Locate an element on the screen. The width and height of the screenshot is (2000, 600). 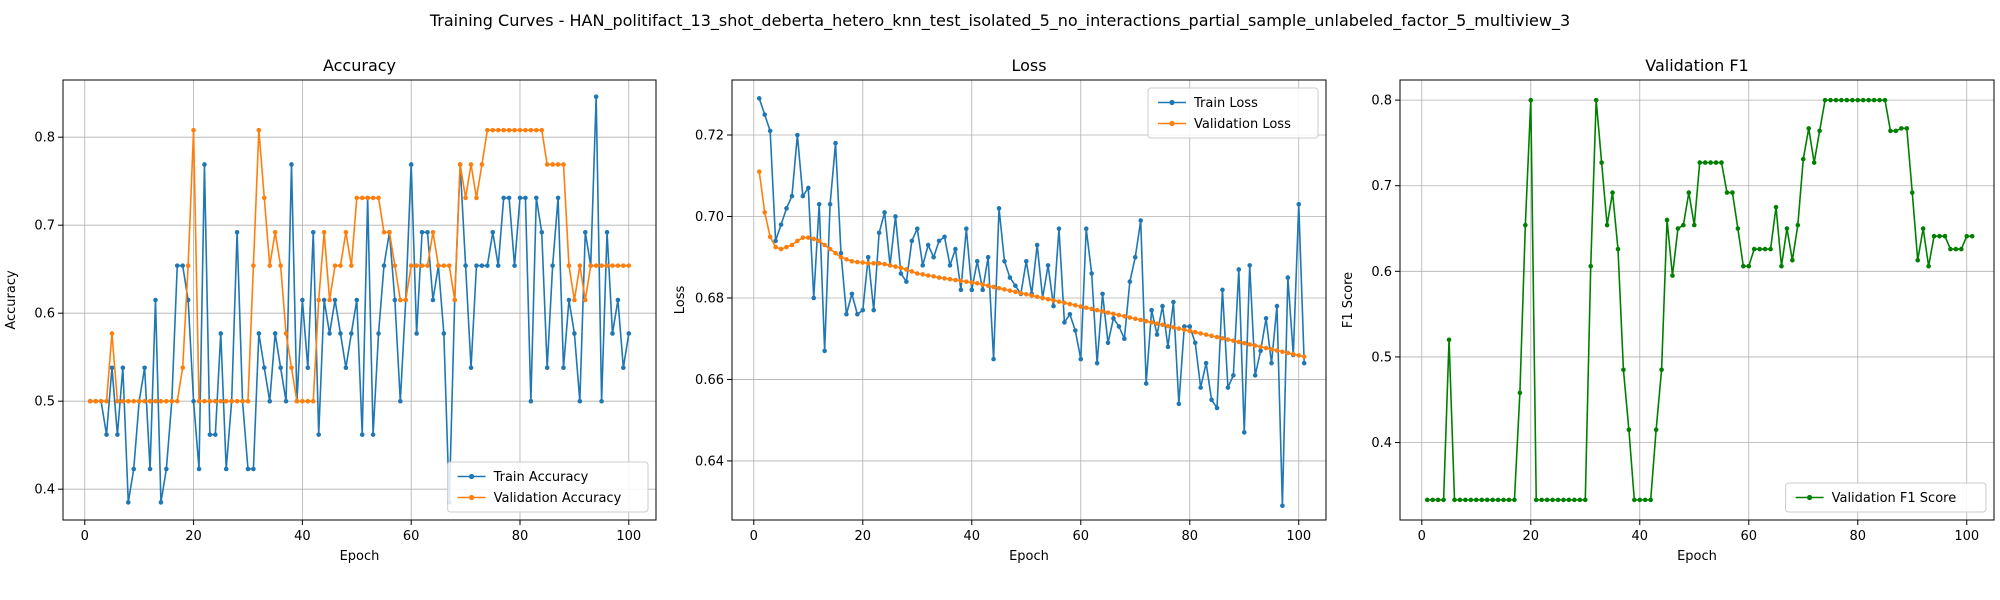
x-tick-label: 60 is located at coordinates (1748, 536).